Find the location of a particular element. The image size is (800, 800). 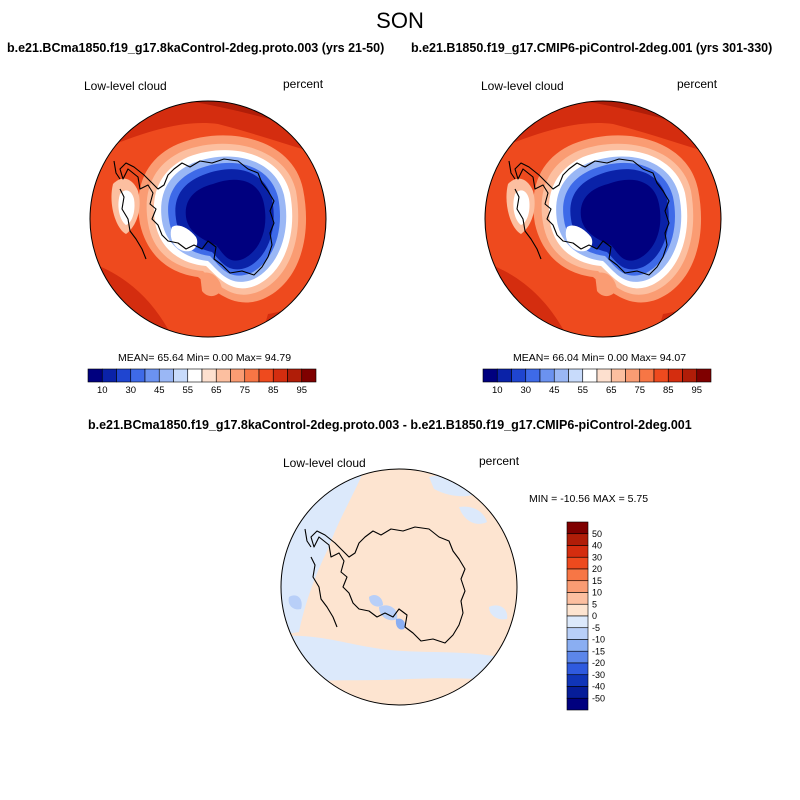

panel3-map-border is located at coordinates (399, 587).